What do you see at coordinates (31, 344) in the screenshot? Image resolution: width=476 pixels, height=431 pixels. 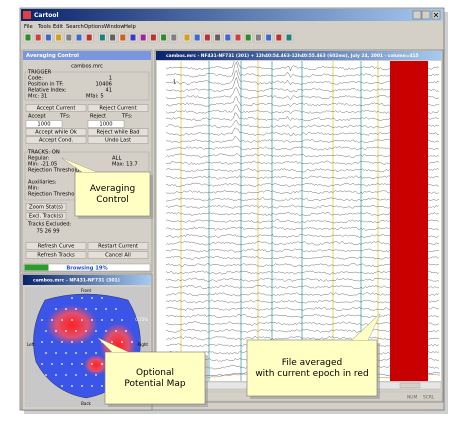 I see `map-left-label: Left` at bounding box center [31, 344].